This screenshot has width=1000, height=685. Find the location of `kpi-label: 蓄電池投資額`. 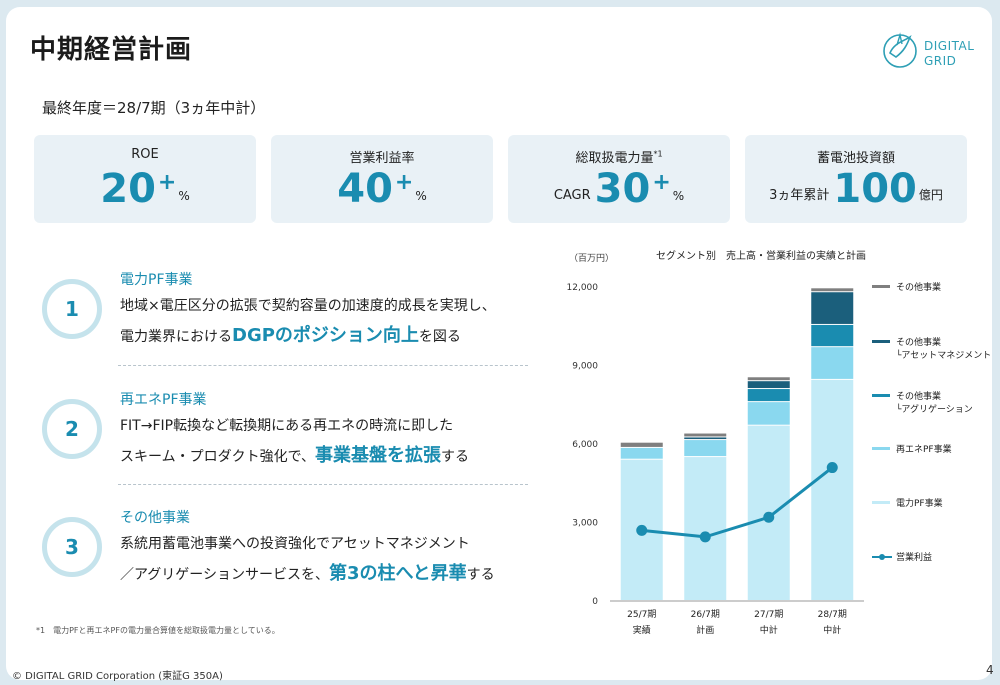

kpi-label: 蓄電池投資額 is located at coordinates (855, 158).